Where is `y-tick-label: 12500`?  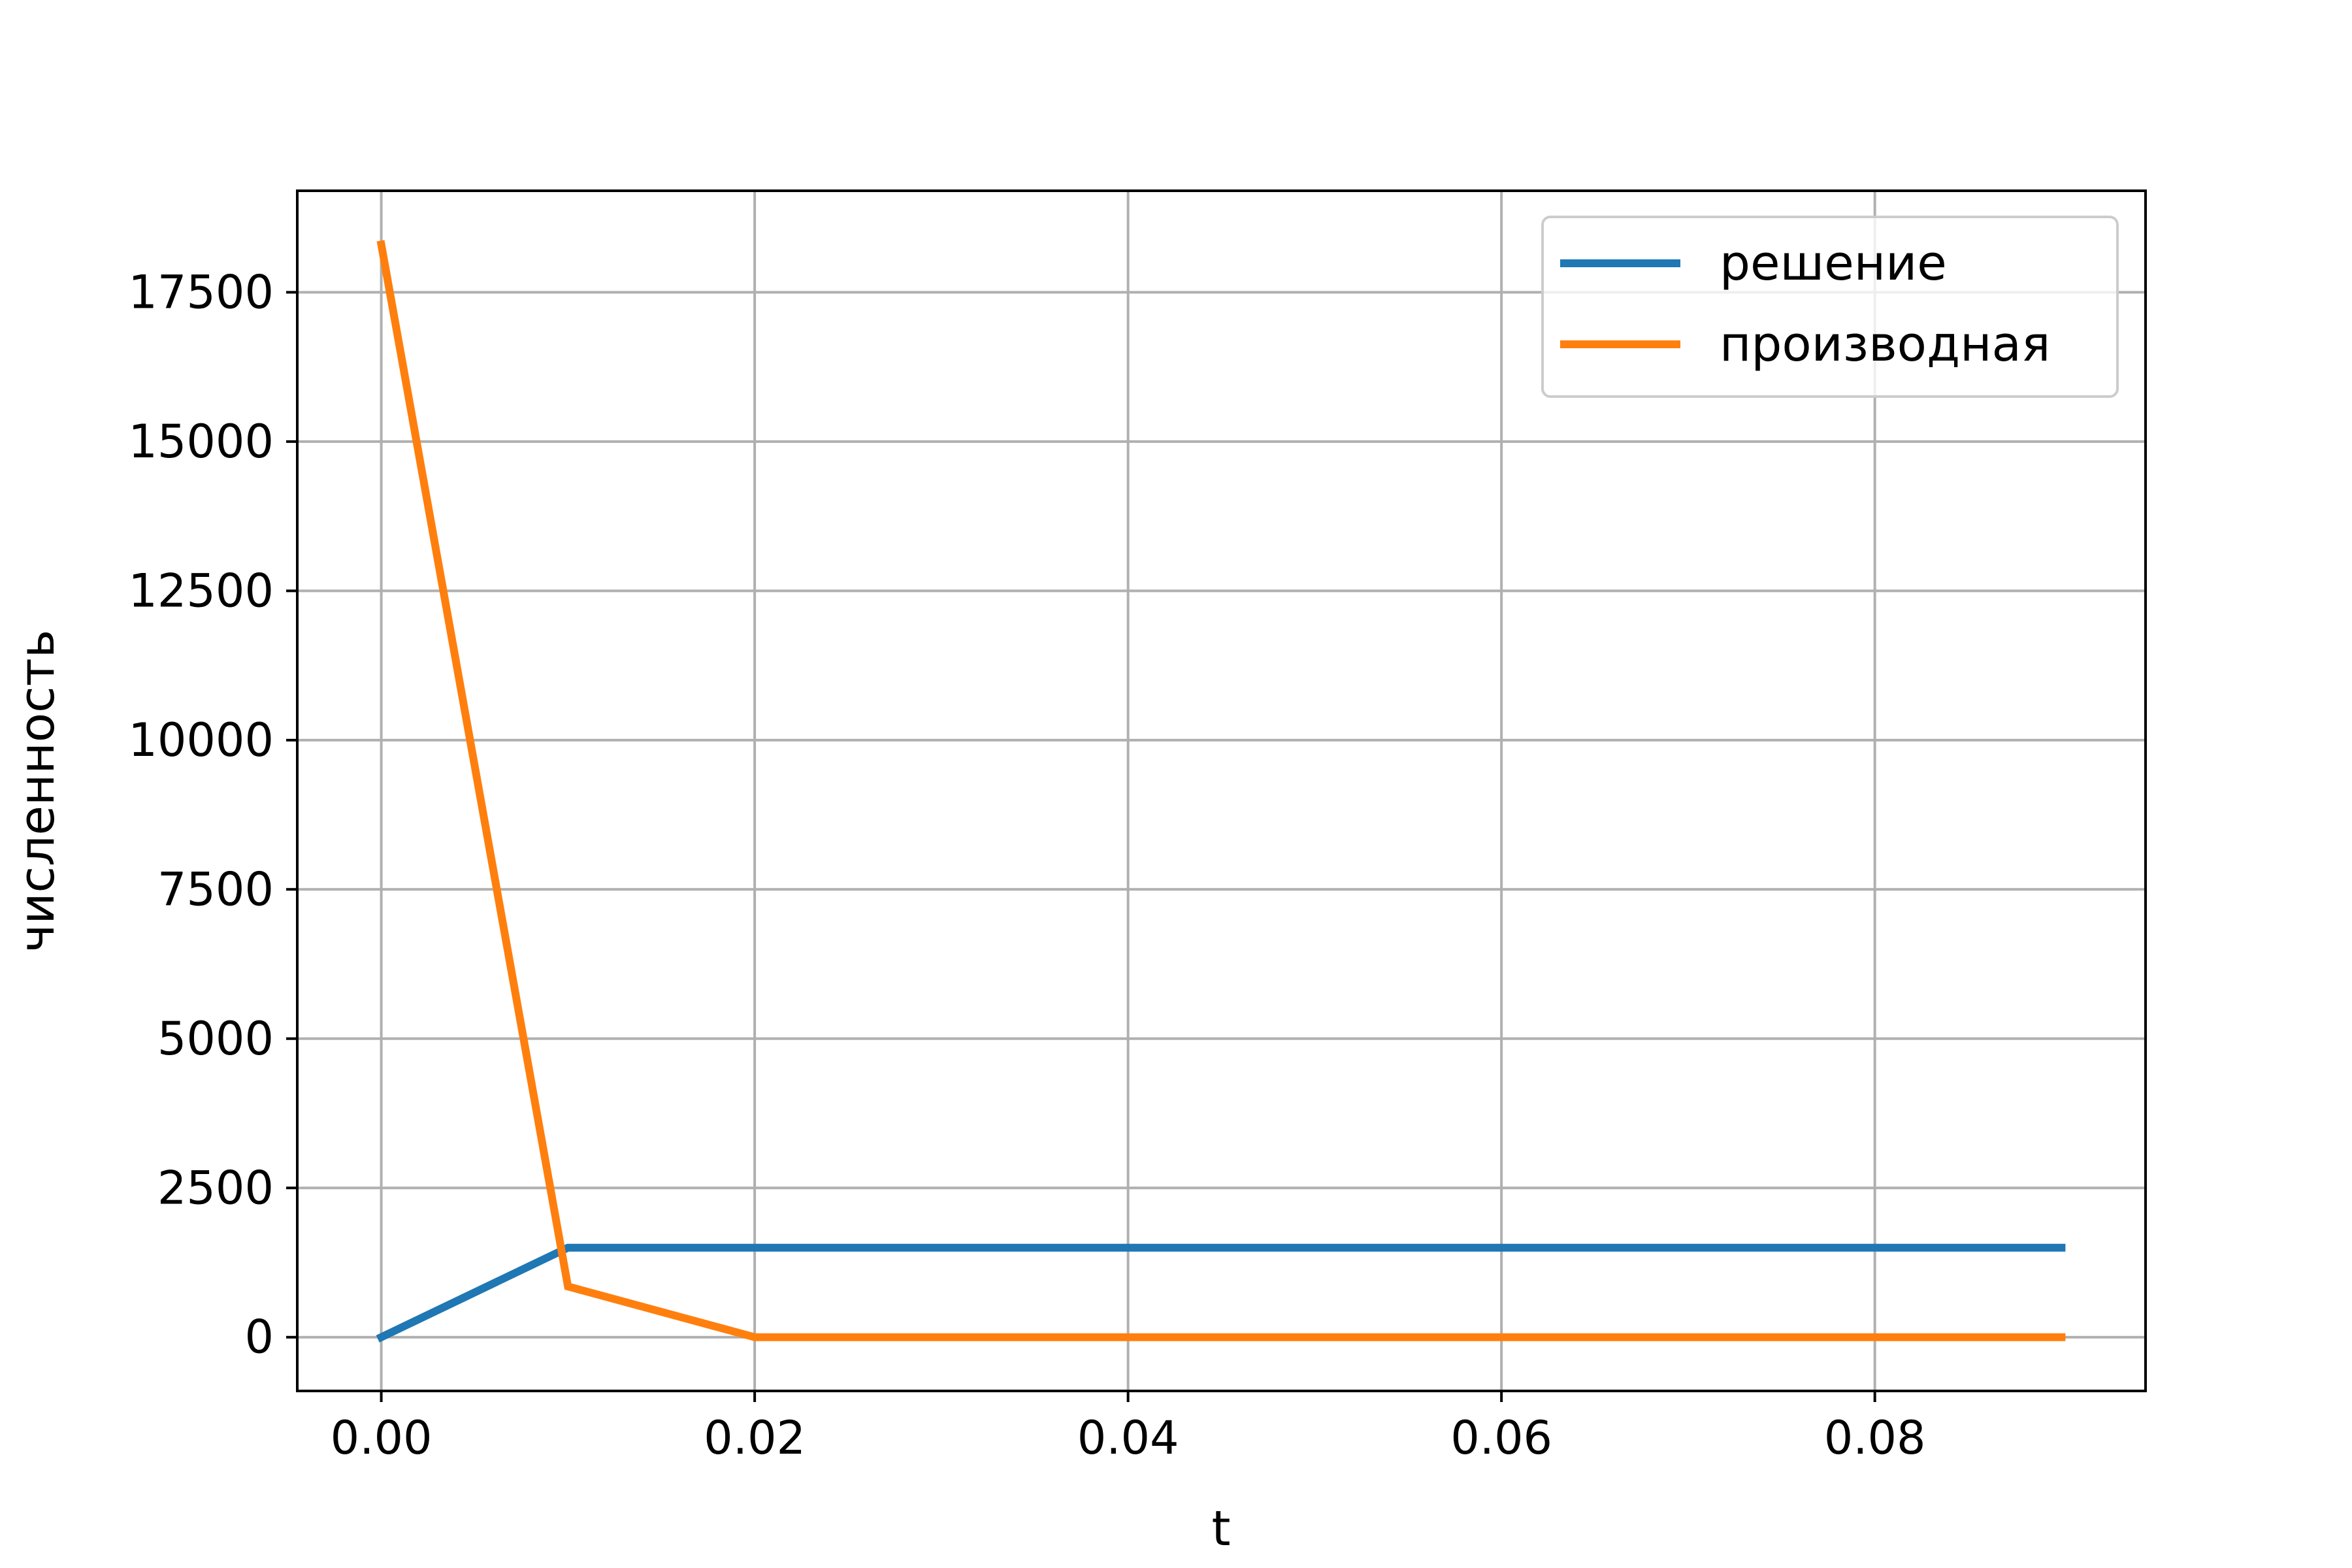
y-tick-label: 12500 is located at coordinates (201, 590).